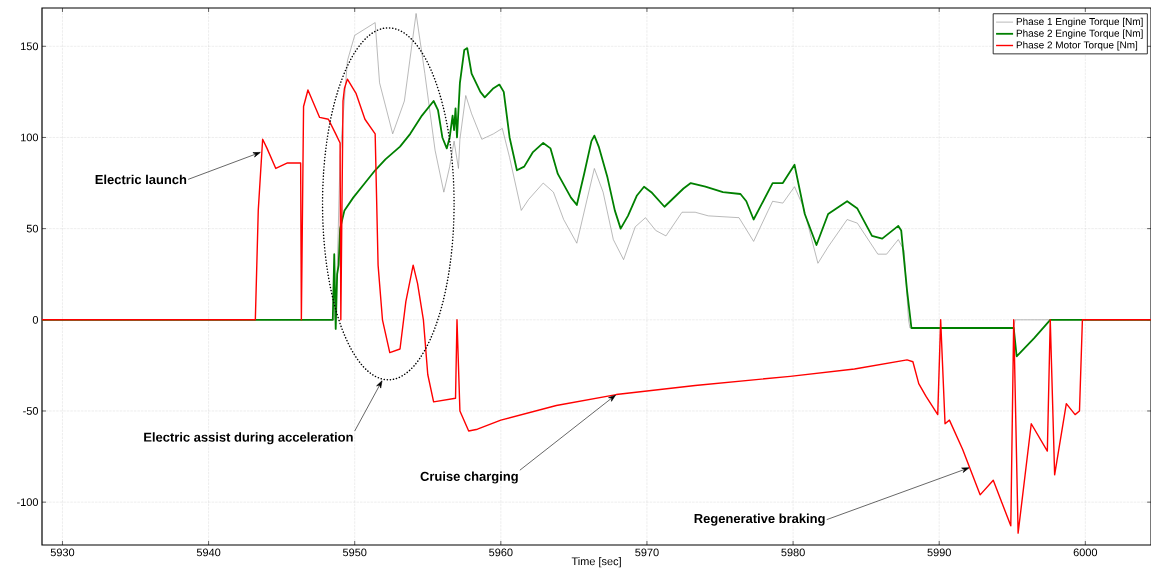 This screenshot has height=586, width=1151. I want to click on y-tick-label: 150, so click(30, 46).